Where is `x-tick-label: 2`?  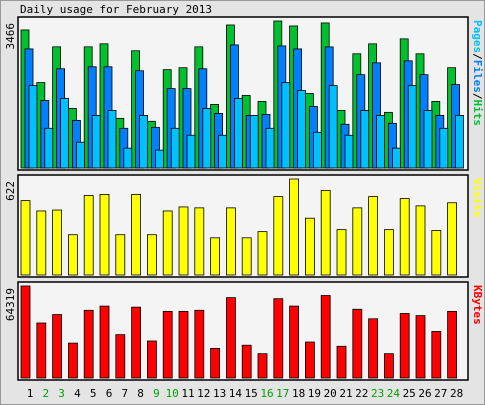 x-tick-label: 2 is located at coordinates (45, 393).